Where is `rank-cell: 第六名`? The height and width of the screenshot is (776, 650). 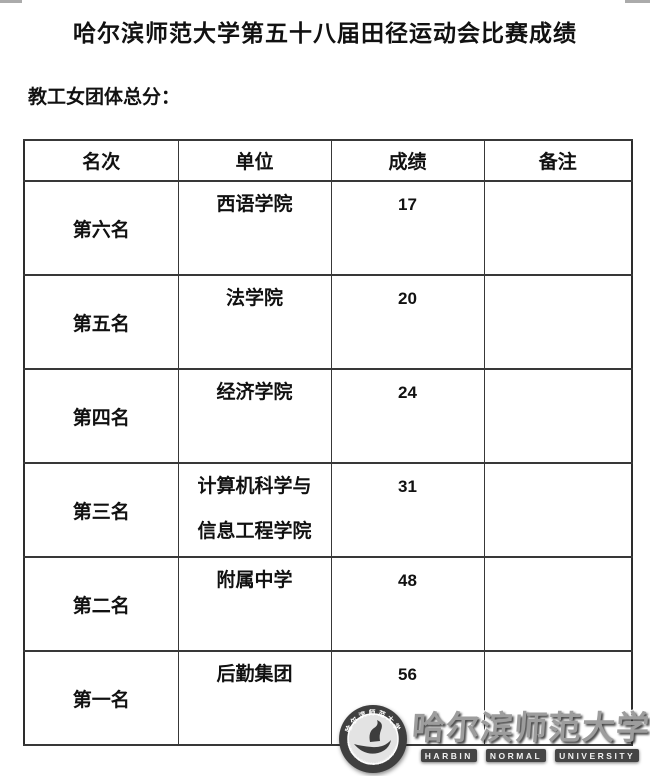 rank-cell: 第六名 is located at coordinates (101, 228).